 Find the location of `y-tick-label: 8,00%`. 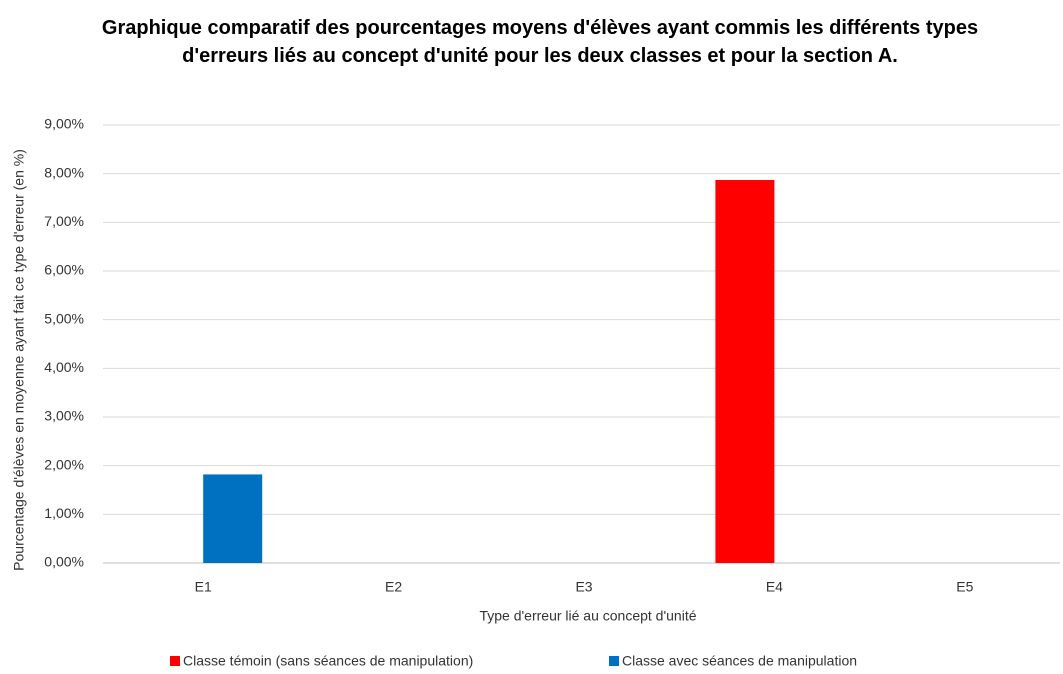

y-tick-label: 8,00% is located at coordinates (64, 172).